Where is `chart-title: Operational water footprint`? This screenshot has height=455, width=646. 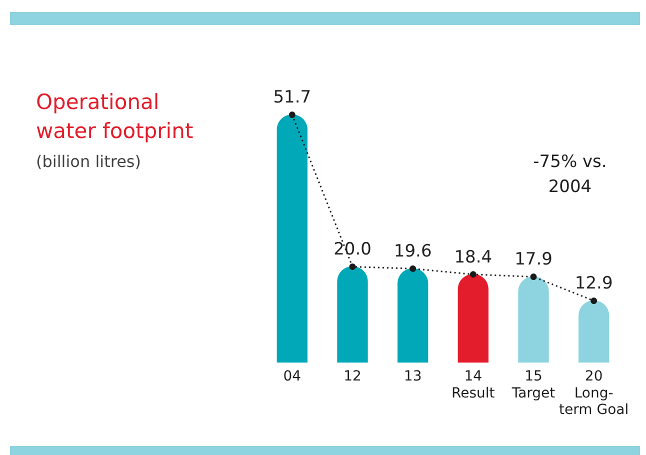
chart-title: Operational water footprint is located at coordinates (115, 117).